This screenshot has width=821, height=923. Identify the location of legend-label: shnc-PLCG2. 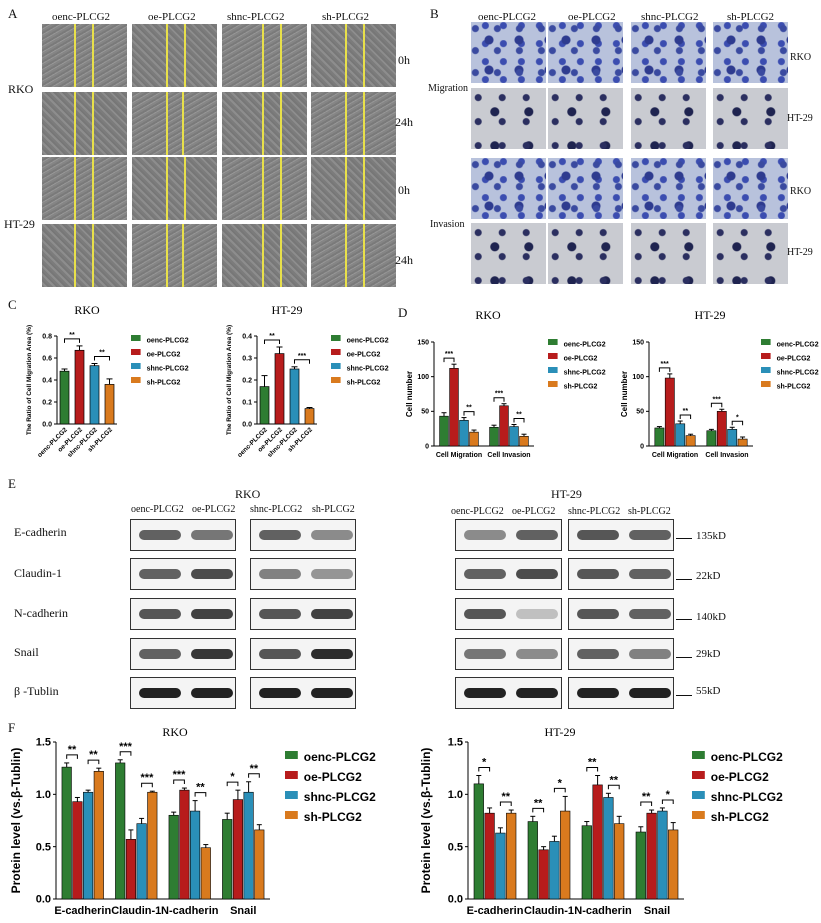
(798, 372).